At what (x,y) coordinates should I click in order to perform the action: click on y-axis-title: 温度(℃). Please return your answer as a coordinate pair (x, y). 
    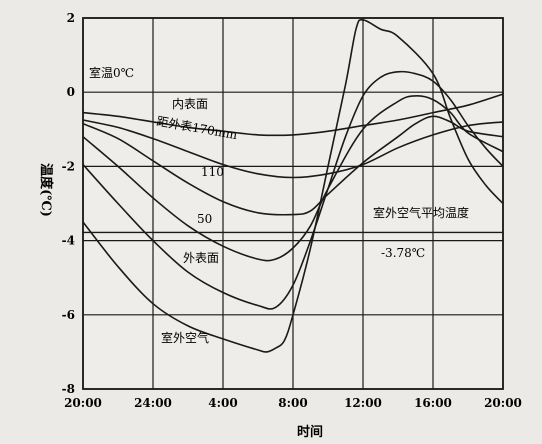
    Looking at the image, I should click on (46, 190).